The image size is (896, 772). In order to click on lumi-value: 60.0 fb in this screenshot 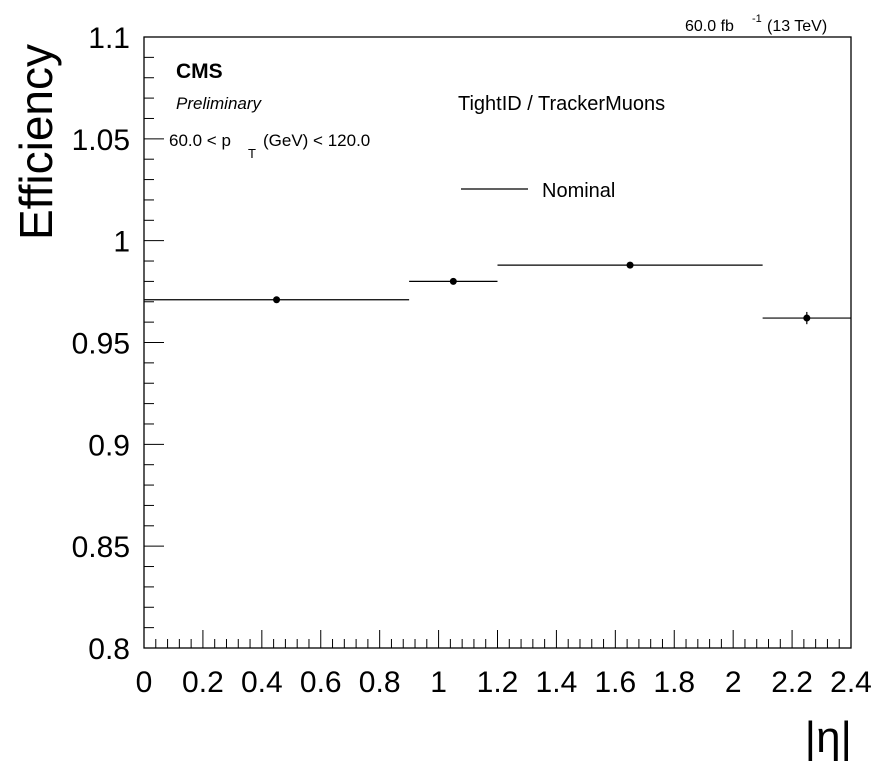, I will do `click(709, 26)`.